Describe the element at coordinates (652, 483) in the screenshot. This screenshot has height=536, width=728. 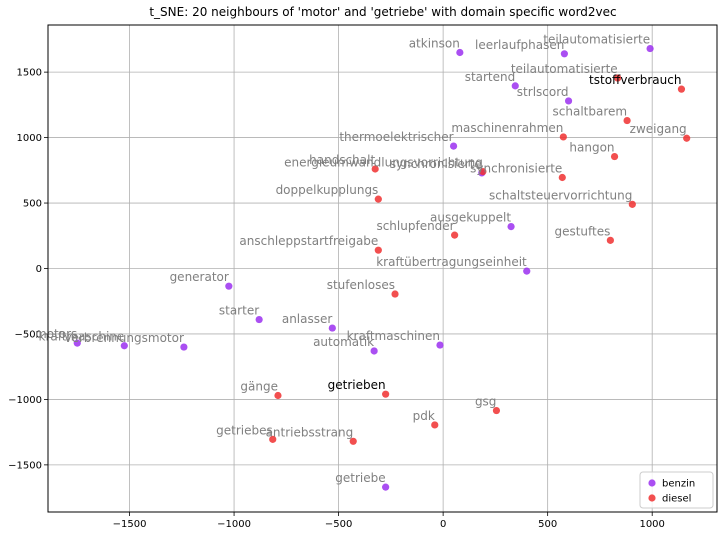
I see `legend-marker-benzin` at that location.